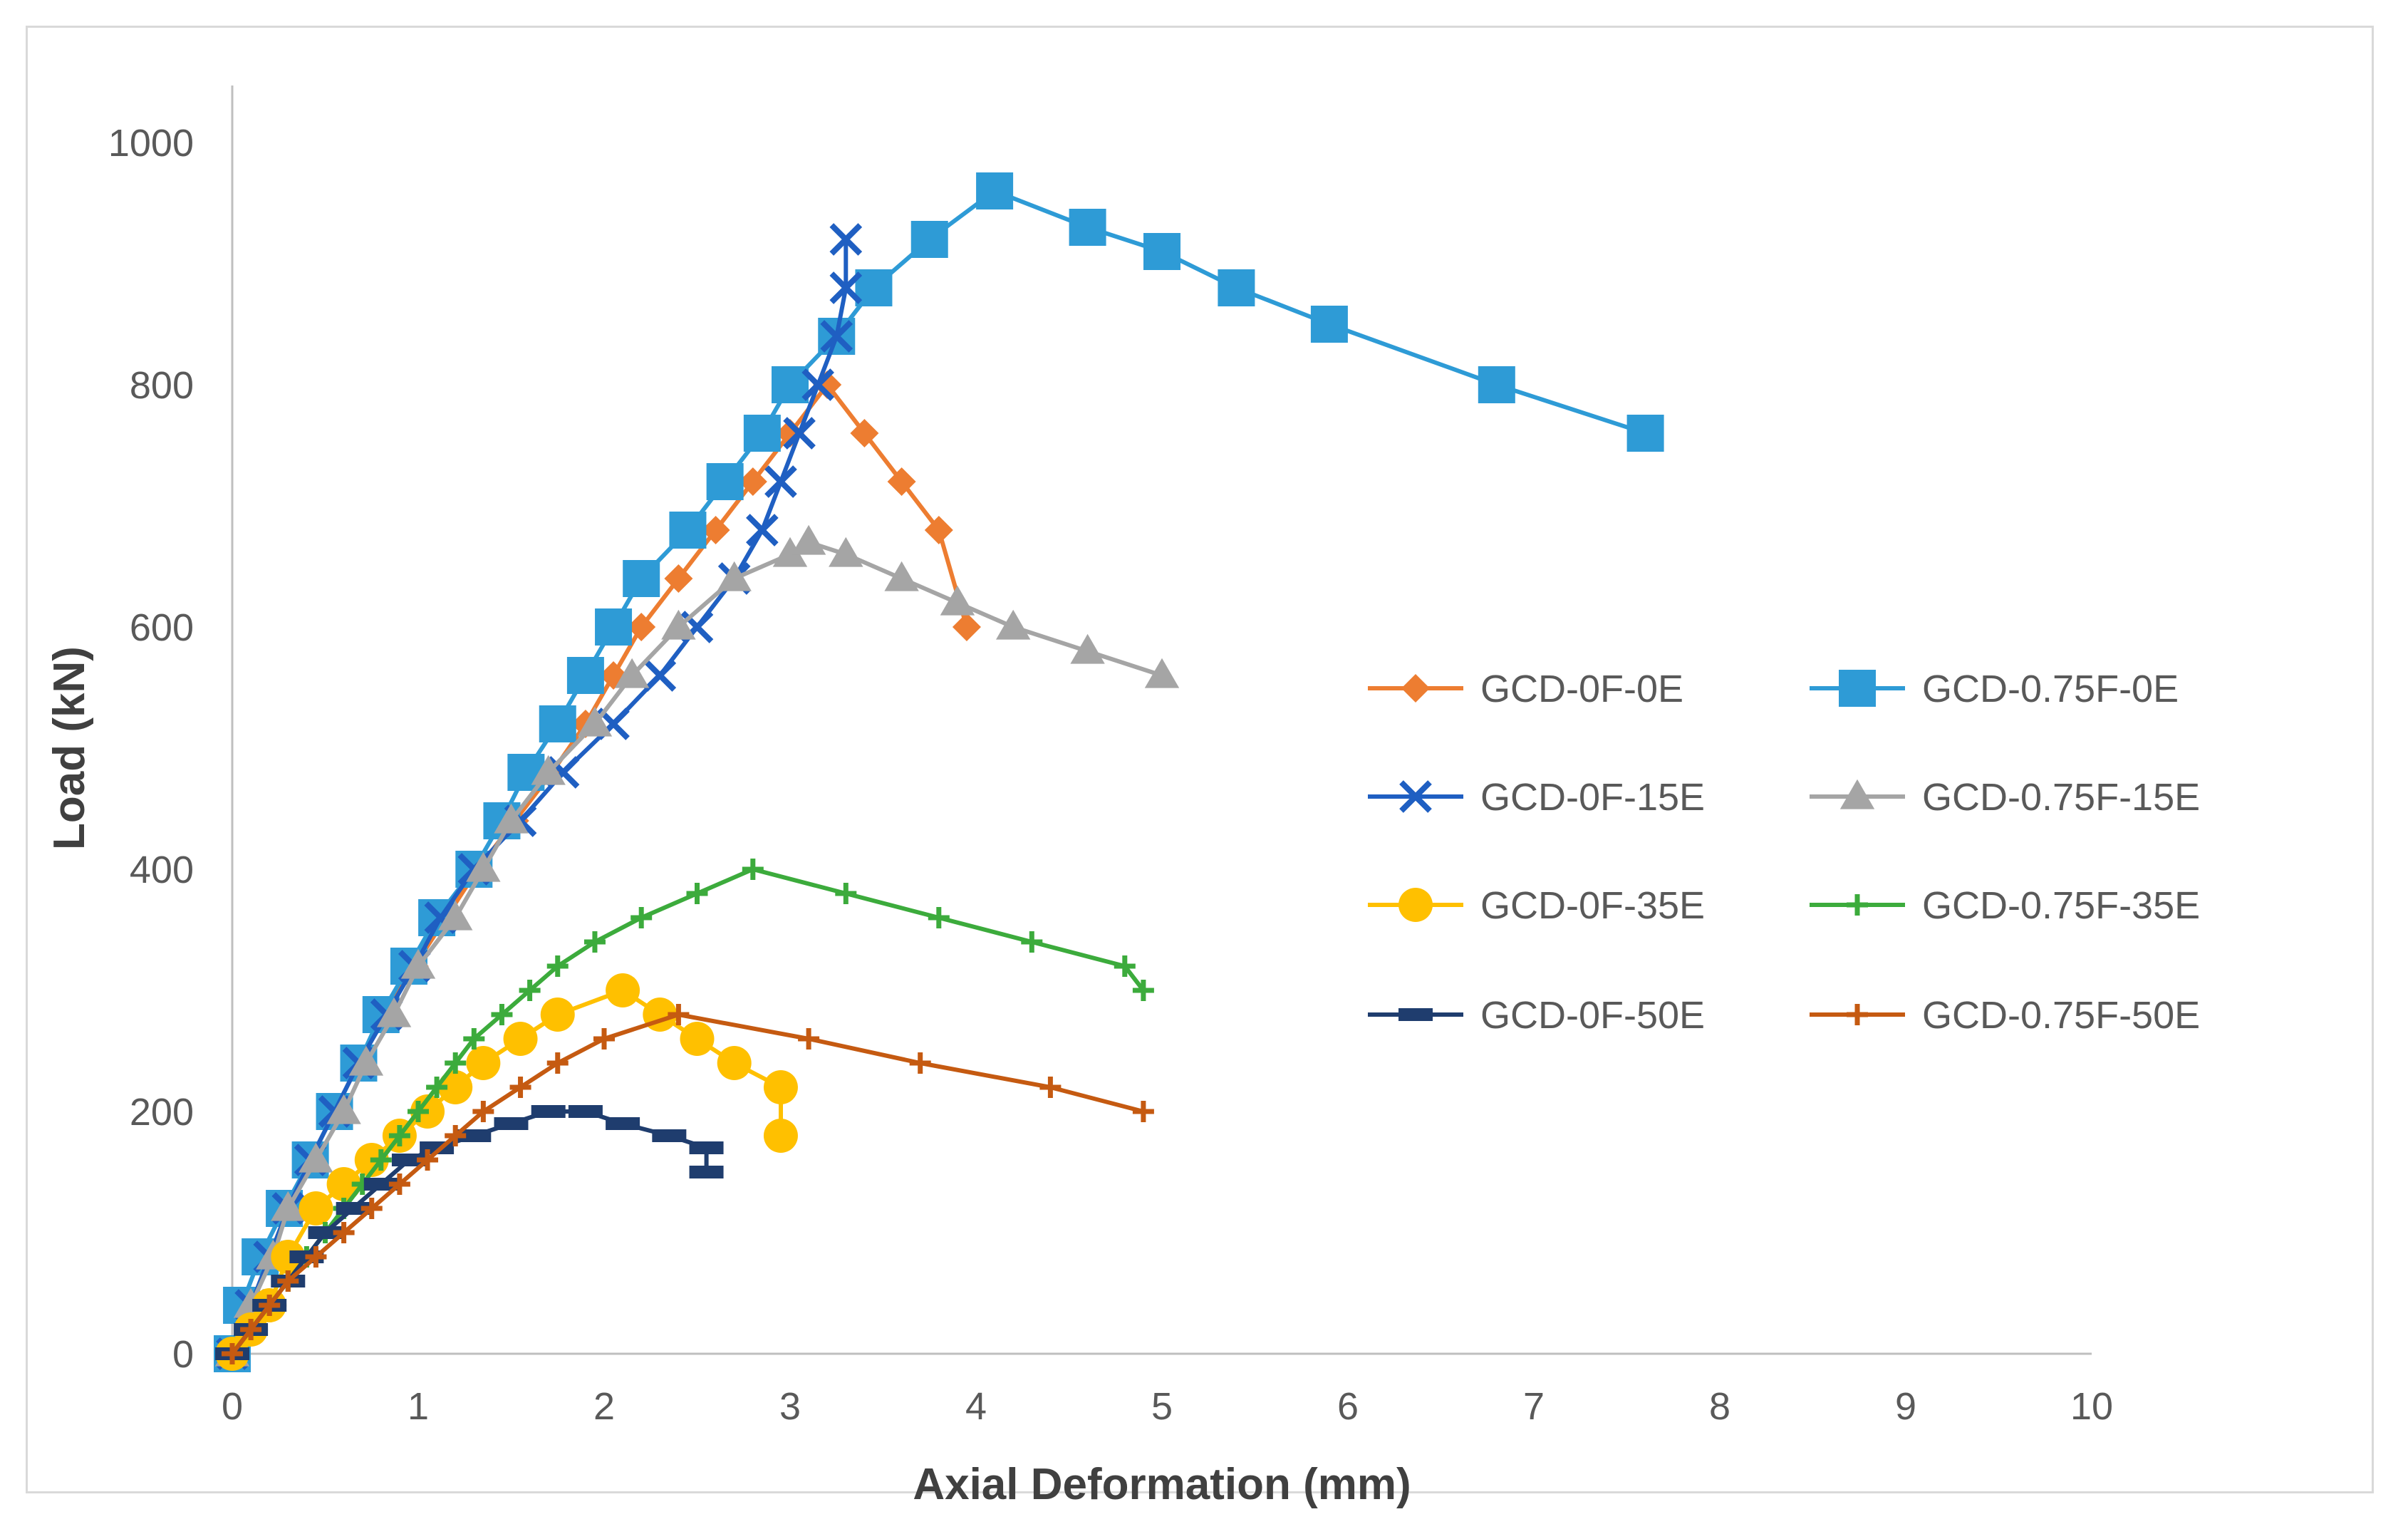 Image resolution: width=2408 pixels, height=1539 pixels. I want to click on y-tick-label: 1000, so click(151, 143).